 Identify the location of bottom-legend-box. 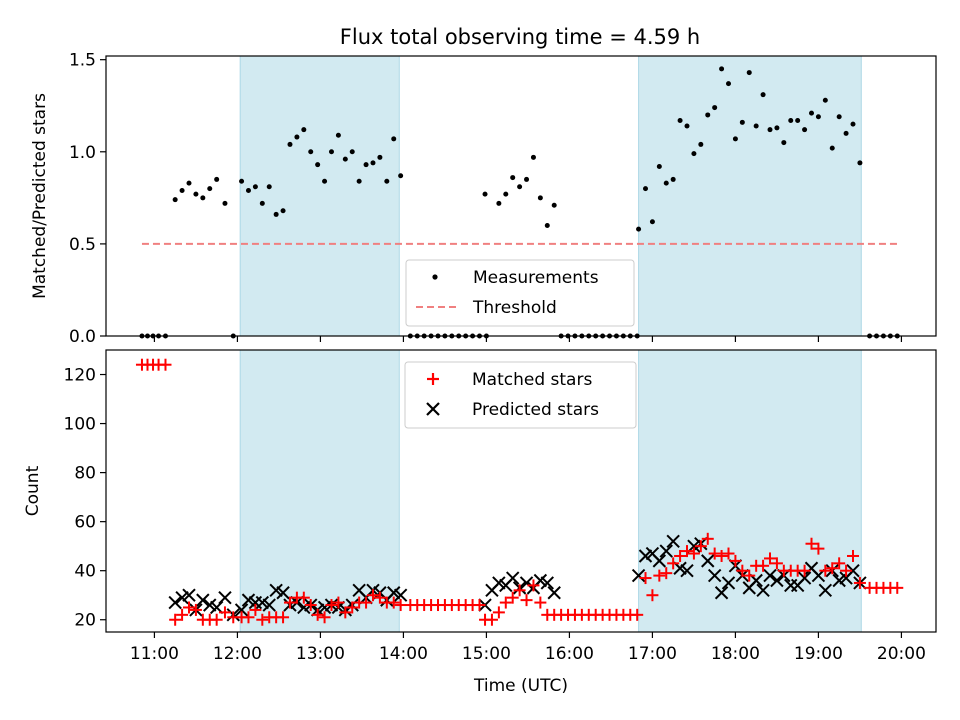
(520, 395).